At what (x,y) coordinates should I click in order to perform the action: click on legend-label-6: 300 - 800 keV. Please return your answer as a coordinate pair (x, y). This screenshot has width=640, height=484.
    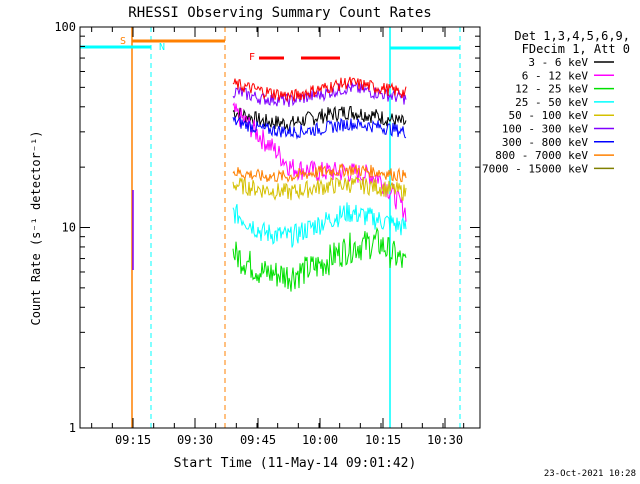
    Looking at the image, I should click on (545, 142).